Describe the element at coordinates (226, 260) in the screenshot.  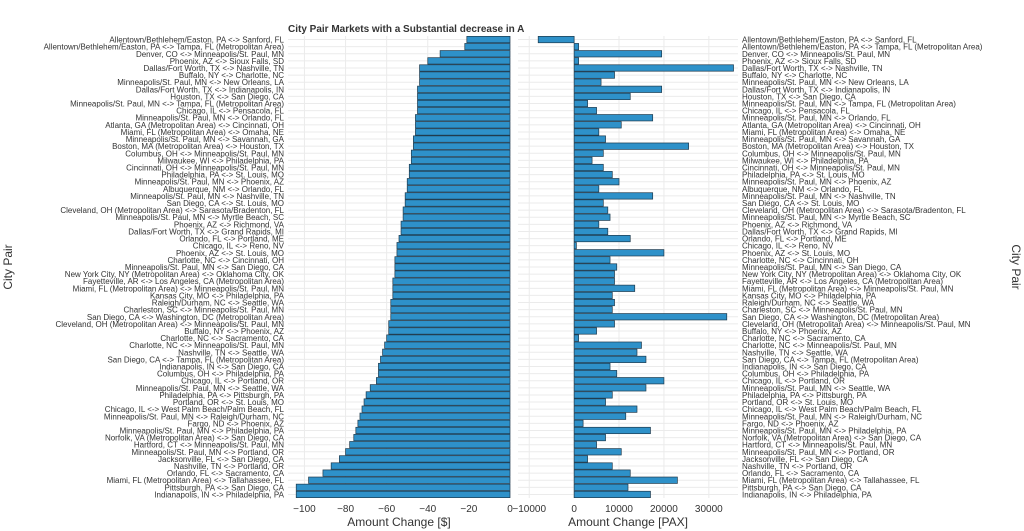
I see `category-label: Charlotte, NC <-> Cincinnati, OH` at that location.